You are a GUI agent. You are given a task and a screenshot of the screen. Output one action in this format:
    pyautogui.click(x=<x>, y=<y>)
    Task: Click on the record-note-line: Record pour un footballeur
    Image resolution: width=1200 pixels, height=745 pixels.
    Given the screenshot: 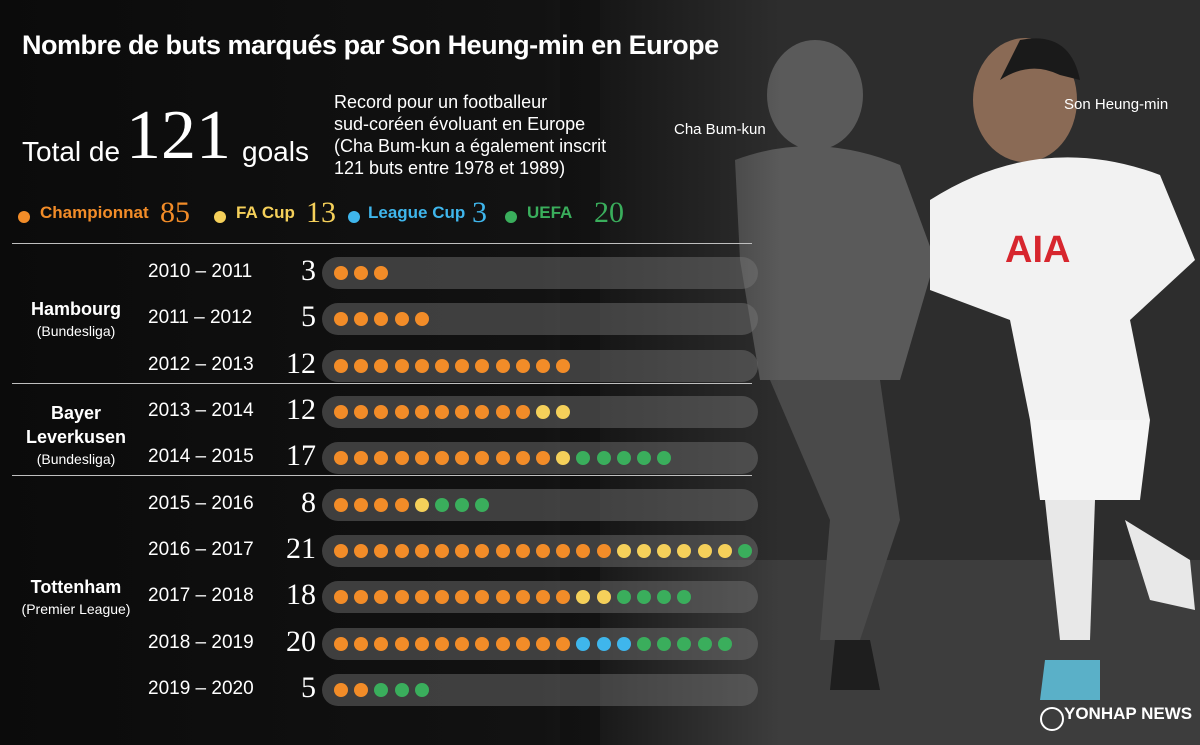 What is the action you would take?
    pyautogui.click(x=441, y=102)
    